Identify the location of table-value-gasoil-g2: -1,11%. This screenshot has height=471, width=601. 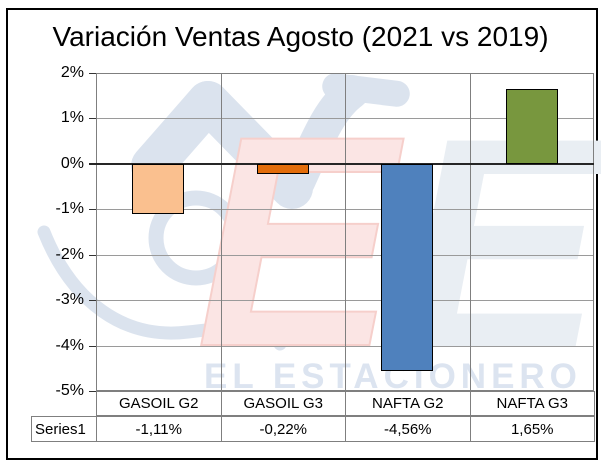
(159, 429).